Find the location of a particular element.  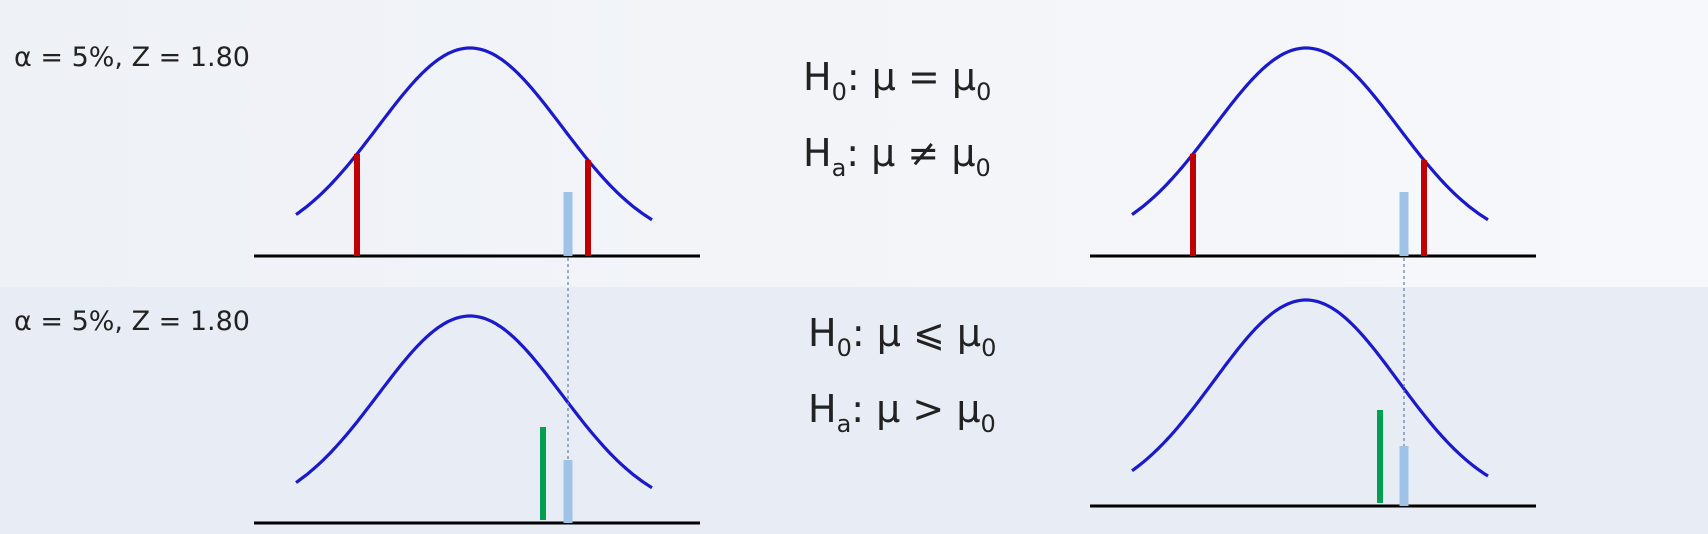

params-label-top: α = 5%, Z = 1.80 is located at coordinates (132, 57).